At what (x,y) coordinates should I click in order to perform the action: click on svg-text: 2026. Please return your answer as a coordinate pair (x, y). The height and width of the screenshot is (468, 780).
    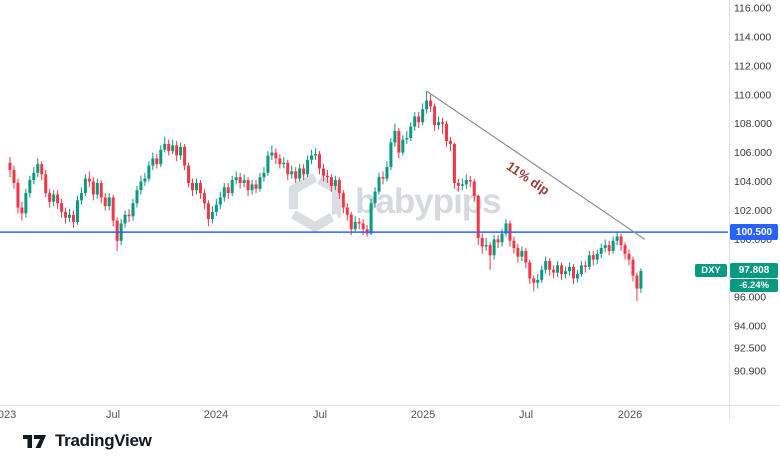
    Looking at the image, I should click on (630, 415).